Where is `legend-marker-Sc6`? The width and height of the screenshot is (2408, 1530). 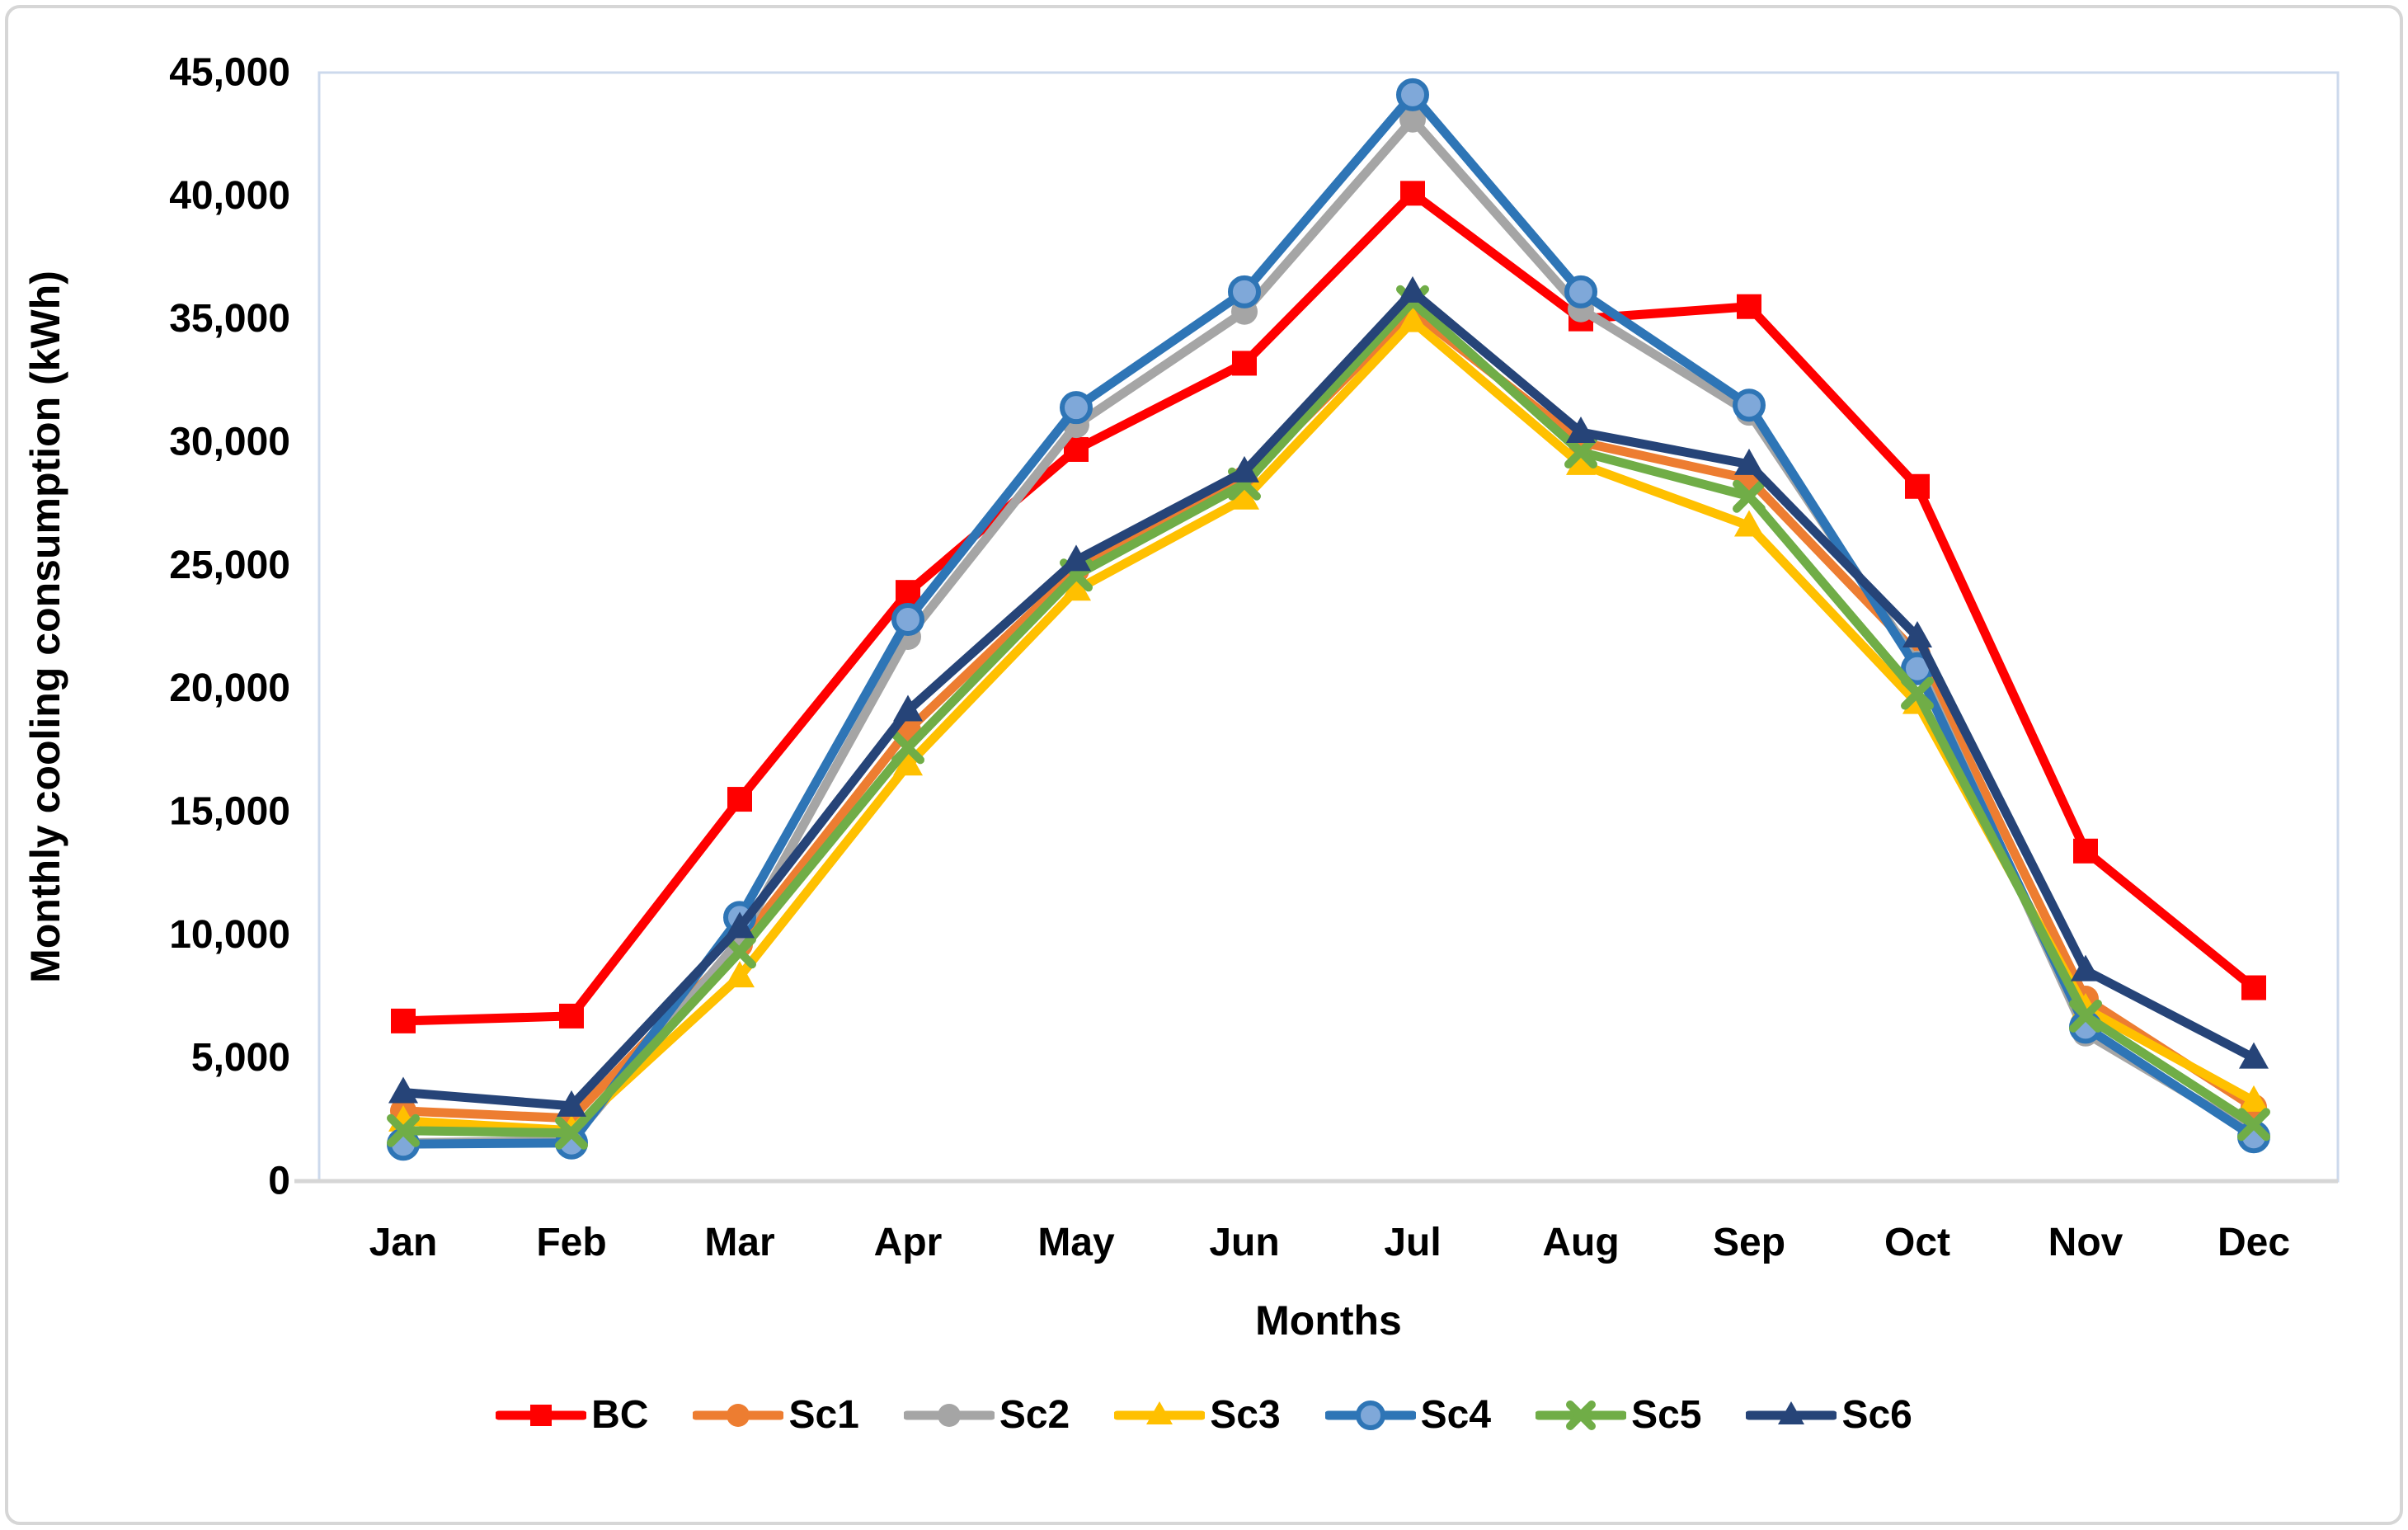 legend-marker-Sc6 is located at coordinates (1792, 1412).